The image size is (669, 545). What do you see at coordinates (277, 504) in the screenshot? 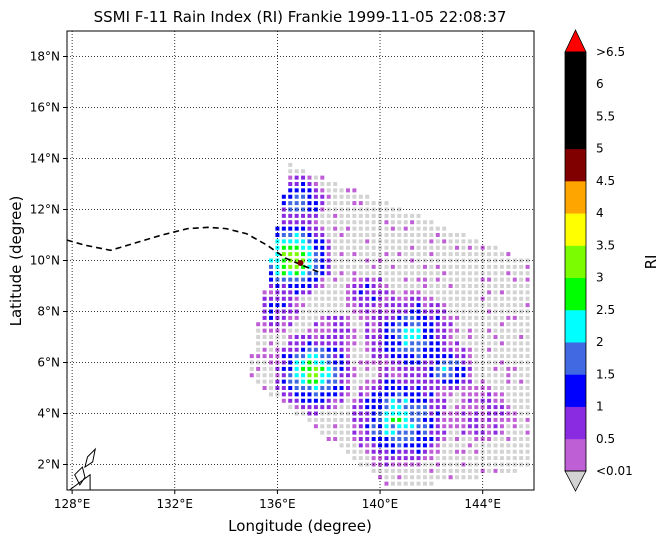
I see `x-tick-label: 136°E` at bounding box center [277, 504].